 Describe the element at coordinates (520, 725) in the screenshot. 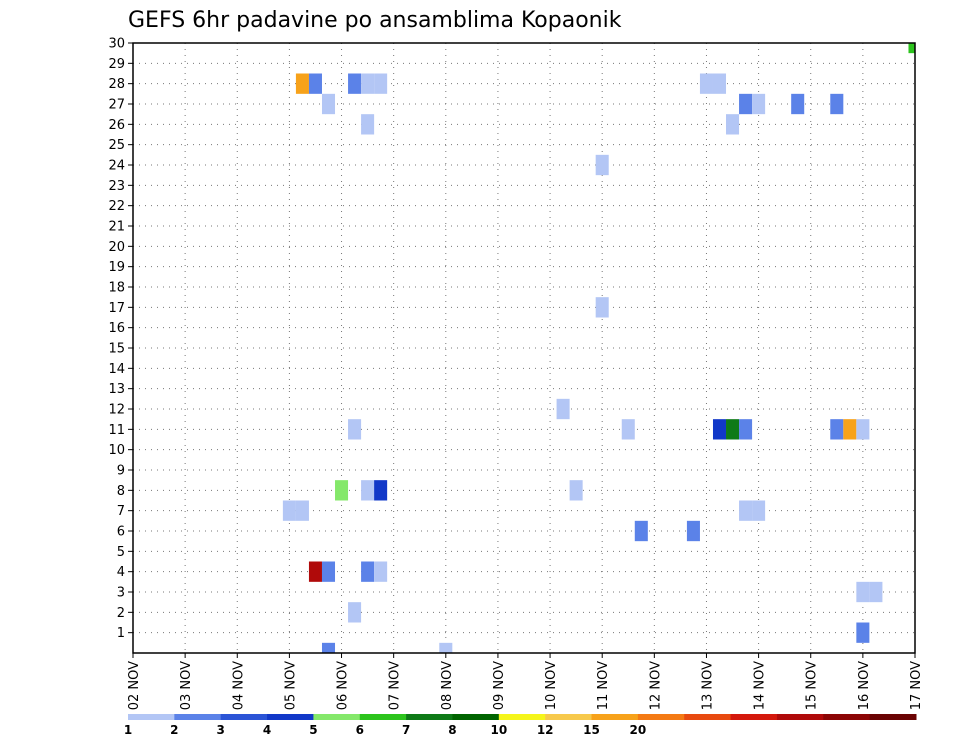

I see `colorbar: 1 2 3 4 5 6 7 8 10 12 15 20` at that location.